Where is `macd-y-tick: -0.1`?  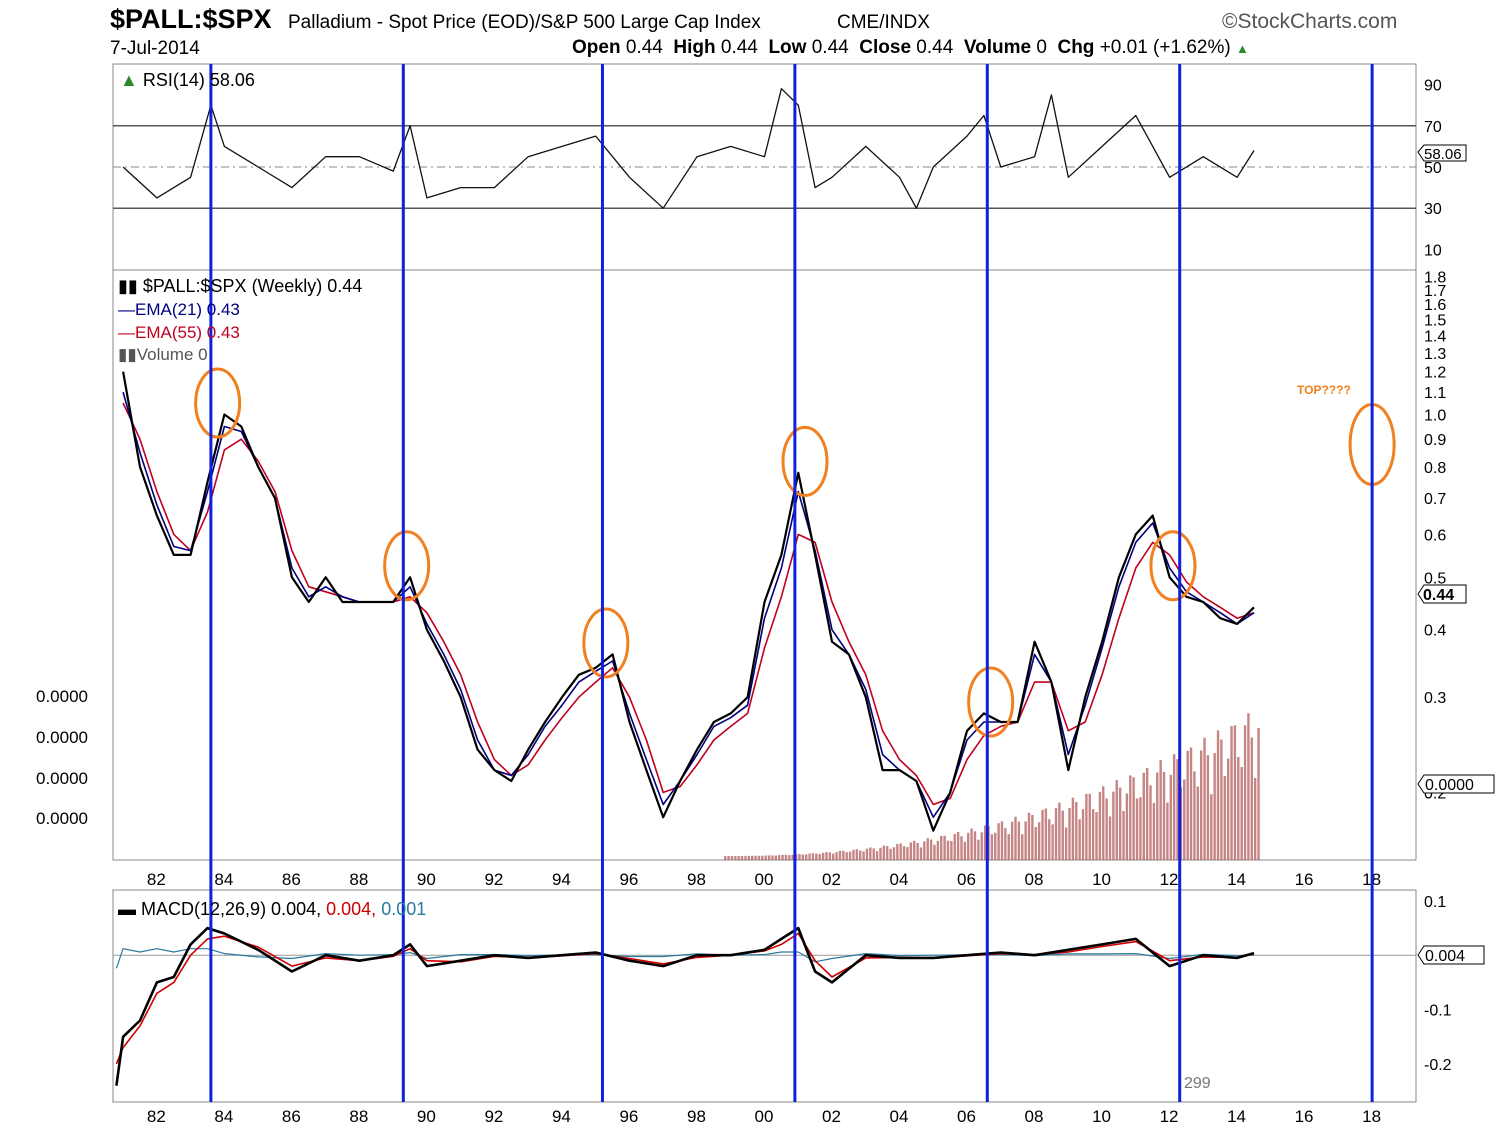
macd-y-tick: -0.1 is located at coordinates (1438, 1011).